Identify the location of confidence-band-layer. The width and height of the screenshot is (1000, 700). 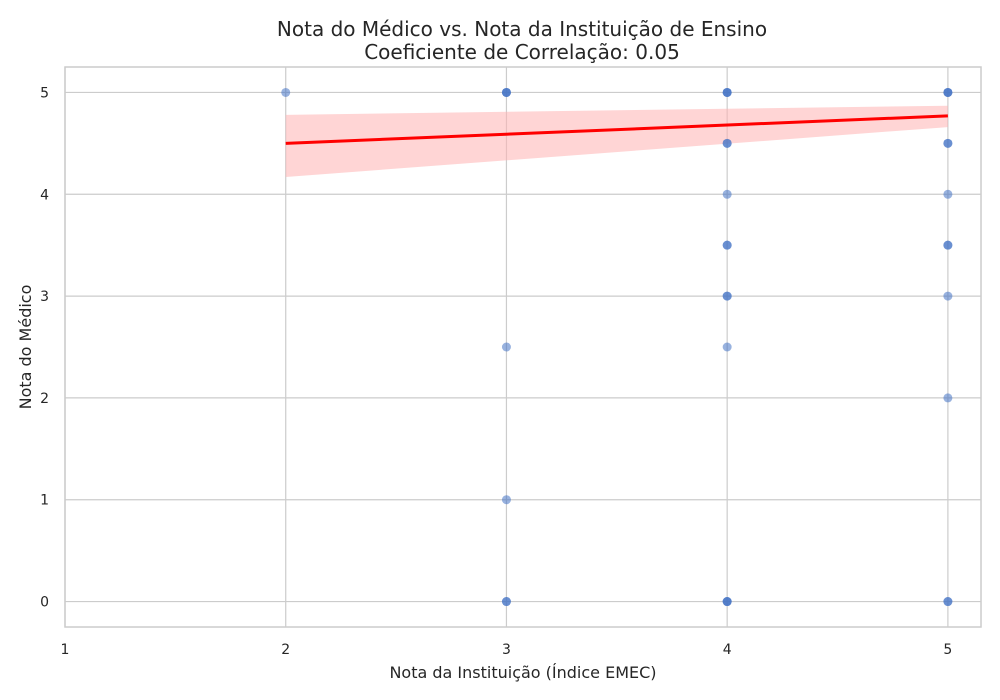
(616, 141).